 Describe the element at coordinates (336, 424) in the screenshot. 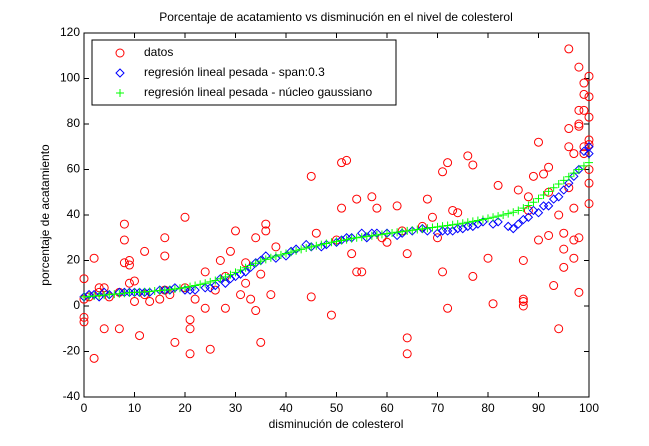

I see `x-axis-label: disminución de colesterol` at that location.